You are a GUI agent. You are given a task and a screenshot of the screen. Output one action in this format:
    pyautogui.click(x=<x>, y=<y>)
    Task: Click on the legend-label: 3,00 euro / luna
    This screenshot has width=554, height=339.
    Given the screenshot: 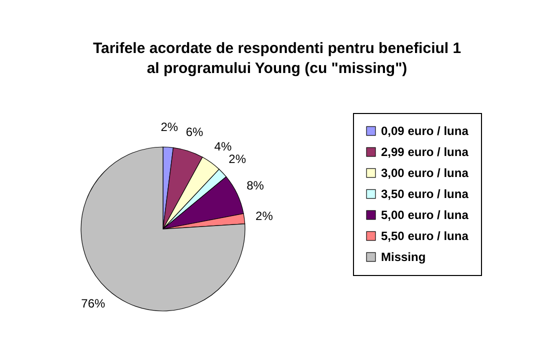 What is the action you would take?
    pyautogui.click(x=425, y=173)
    